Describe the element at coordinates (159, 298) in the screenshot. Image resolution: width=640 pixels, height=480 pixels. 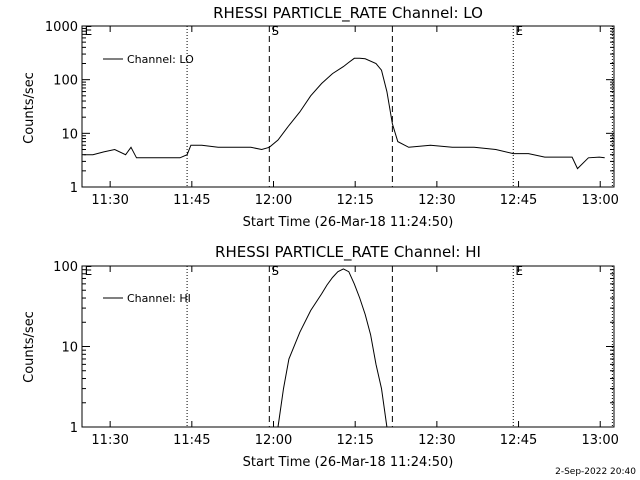
I see `legend-label: Channel: HI` at that location.